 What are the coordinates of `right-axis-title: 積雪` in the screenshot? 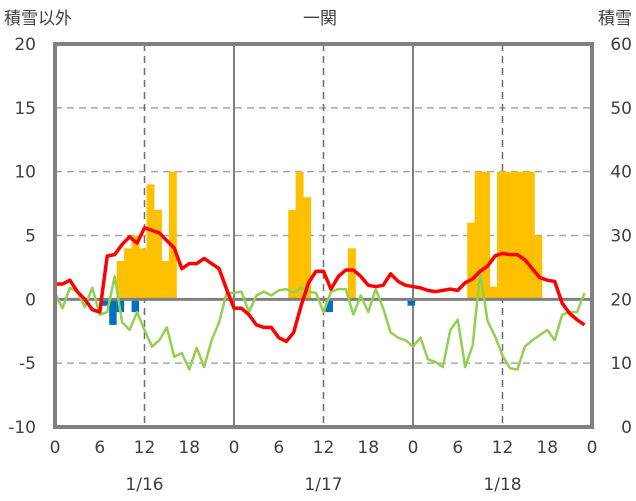 It's located at (615, 19).